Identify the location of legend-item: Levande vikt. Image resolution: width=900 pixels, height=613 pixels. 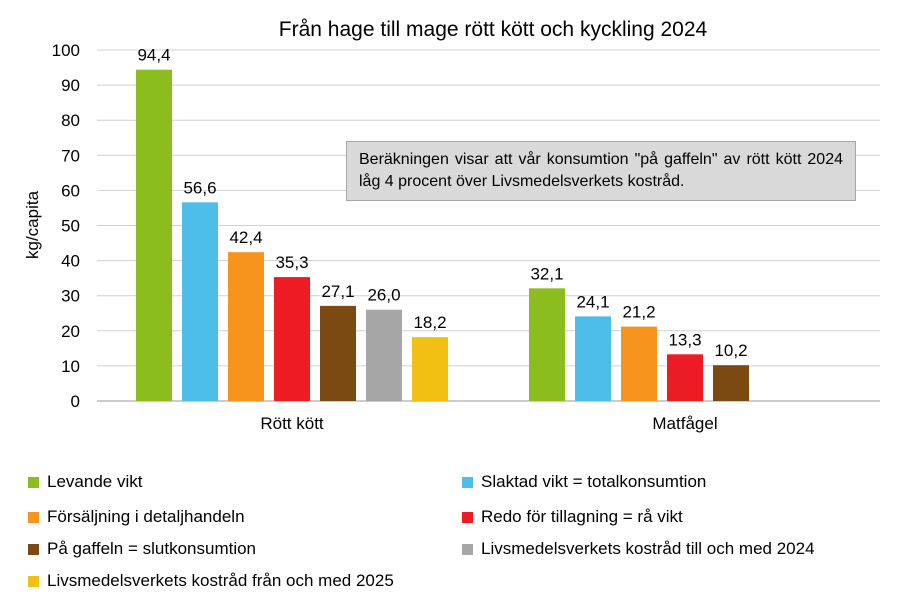
(85, 482).